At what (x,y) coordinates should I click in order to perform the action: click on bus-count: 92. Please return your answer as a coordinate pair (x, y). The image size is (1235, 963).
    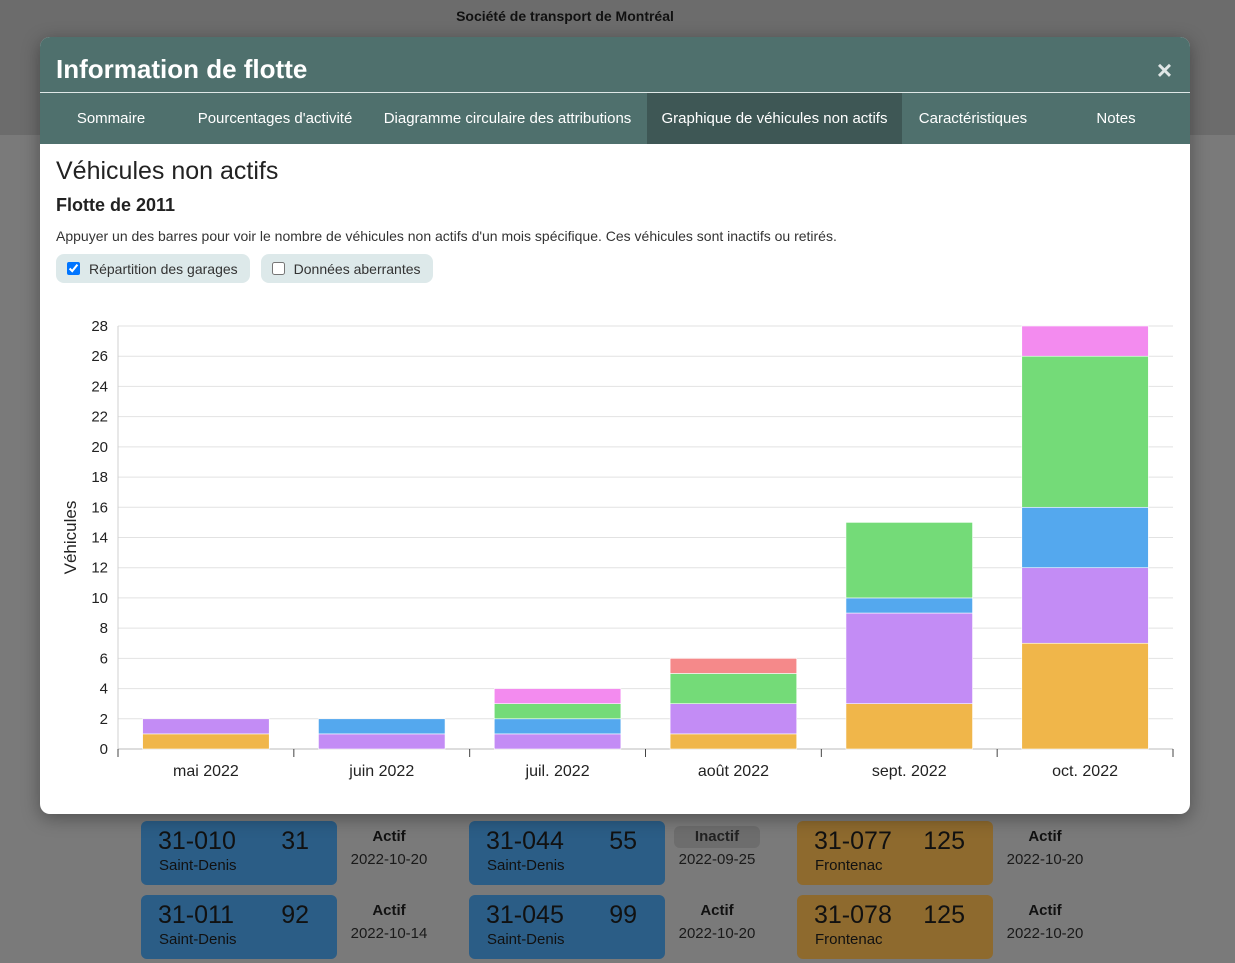
    Looking at the image, I should click on (295, 915).